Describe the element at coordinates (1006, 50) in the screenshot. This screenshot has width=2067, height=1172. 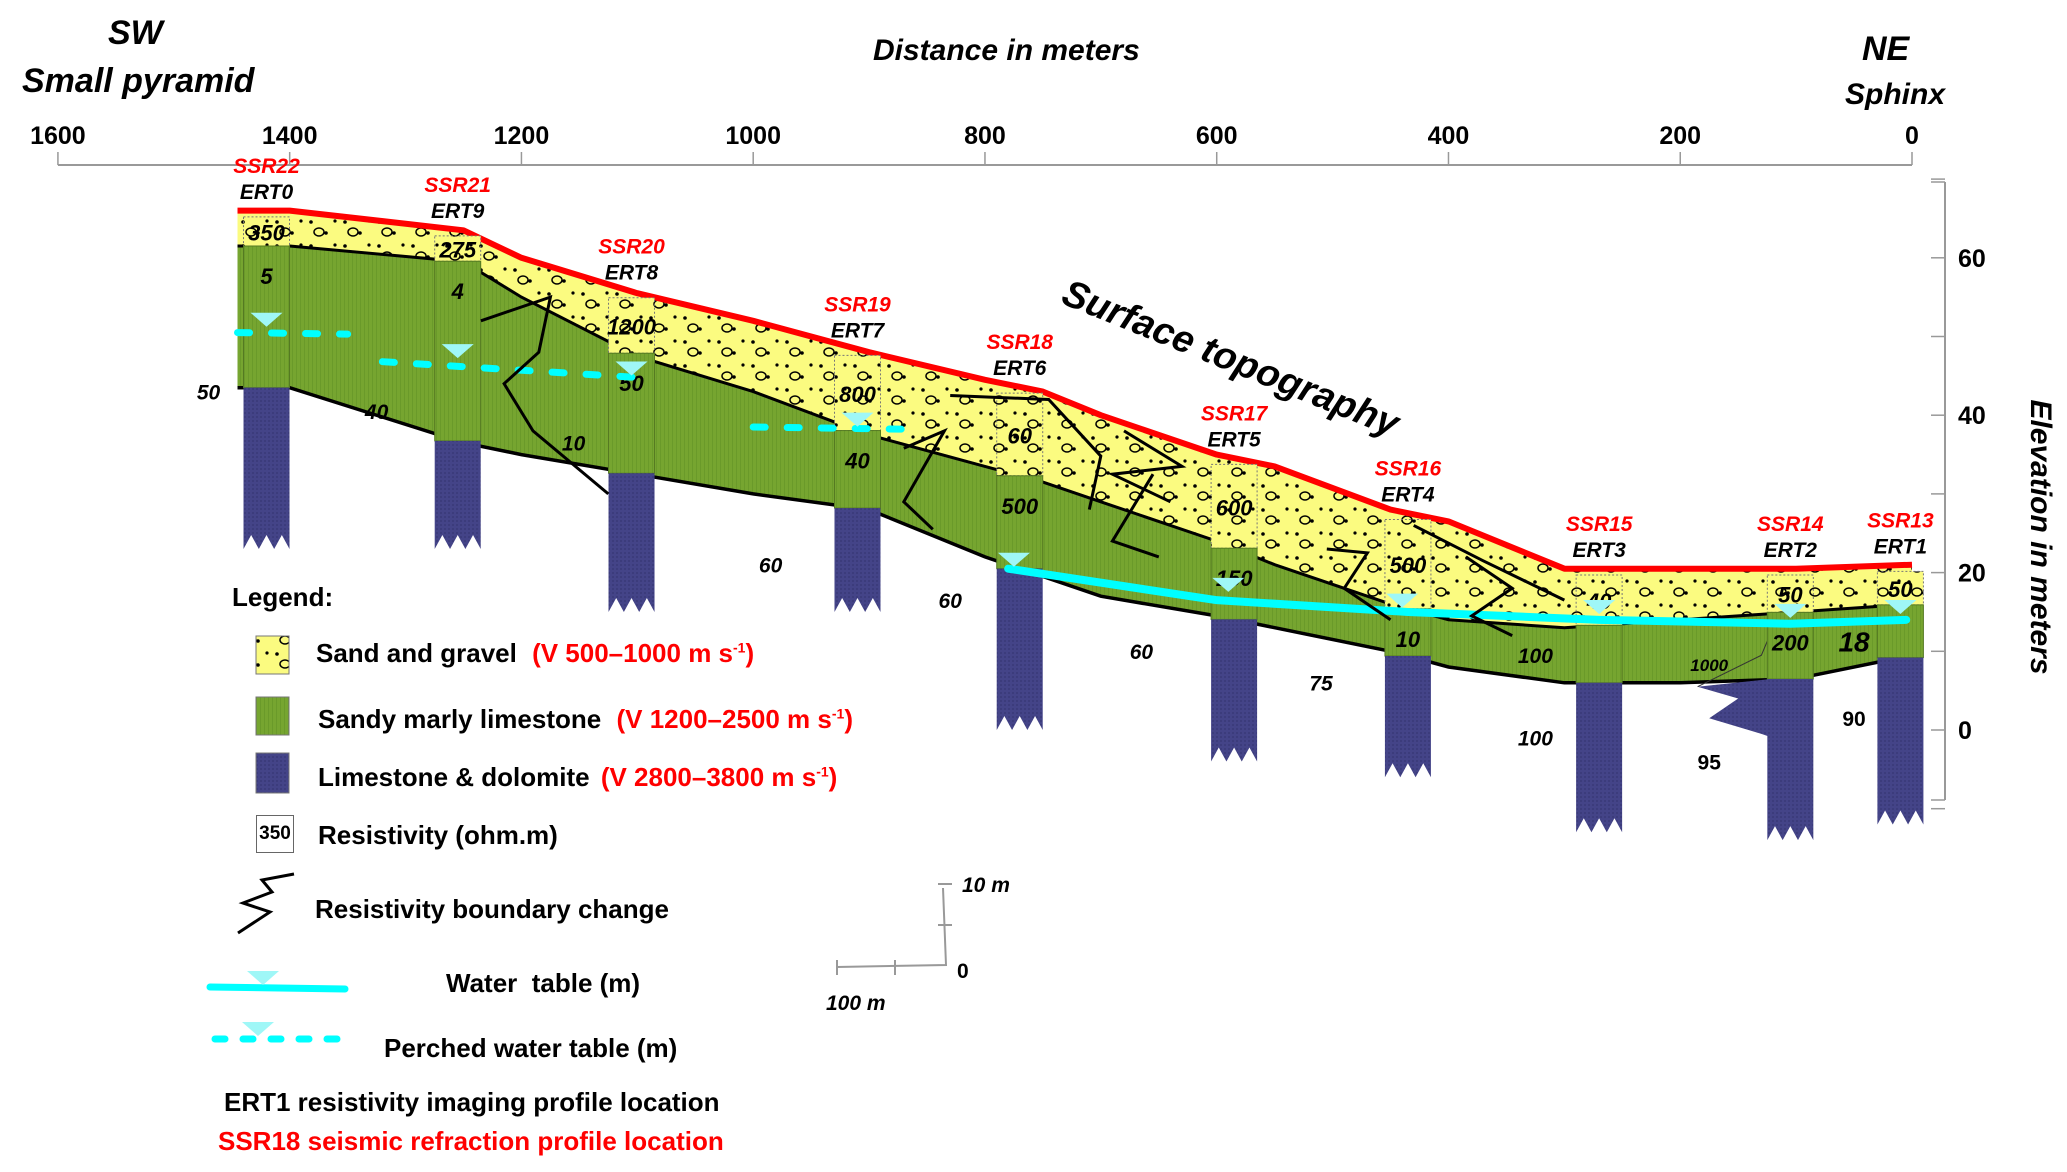
I see `x-axis-title: Distance in meters` at that location.